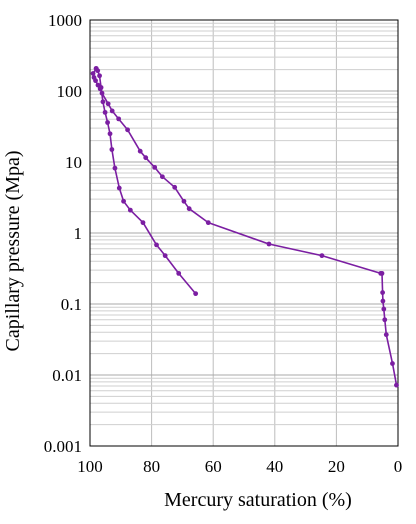 The height and width of the screenshot is (524, 416). What do you see at coordinates (63, 446) in the screenshot?
I see `y-tick-label: 0.001` at bounding box center [63, 446].